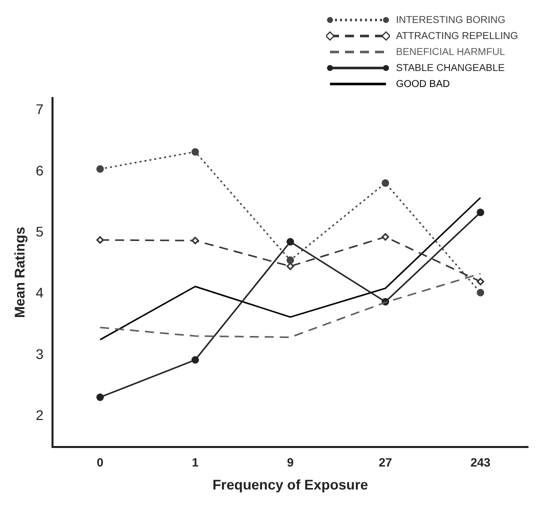  I want to click on y-tick-label: 2, so click(40, 415).